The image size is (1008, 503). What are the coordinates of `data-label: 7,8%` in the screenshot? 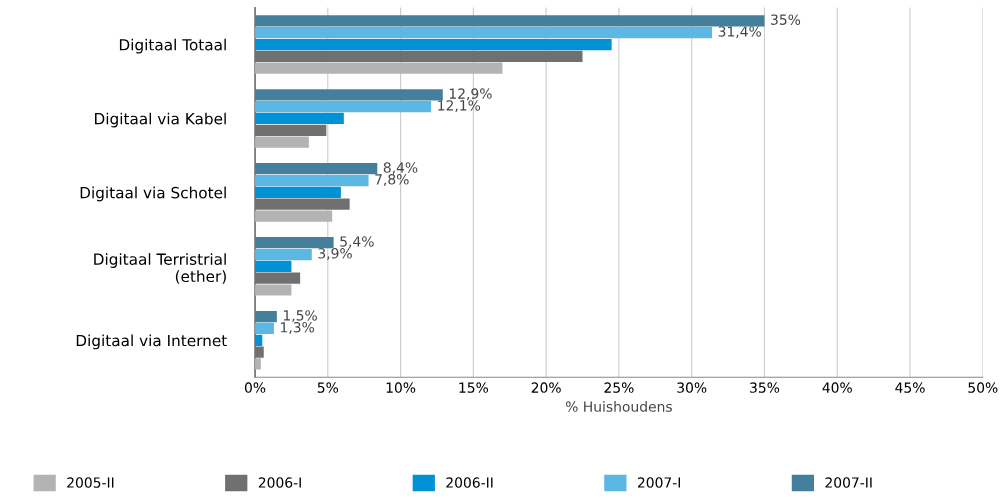 It's located at (392, 180).